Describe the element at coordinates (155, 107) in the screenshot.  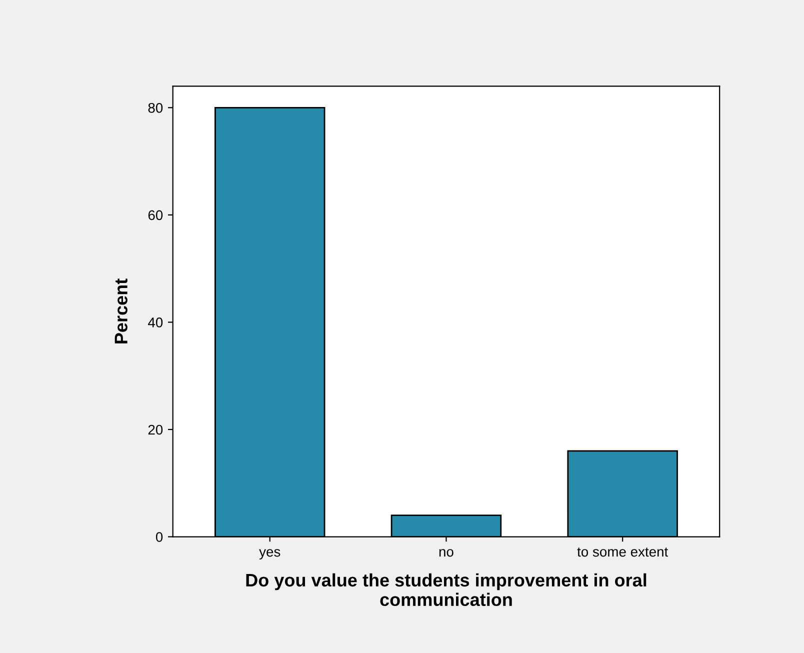
I see `y-tick-label: 80` at that location.